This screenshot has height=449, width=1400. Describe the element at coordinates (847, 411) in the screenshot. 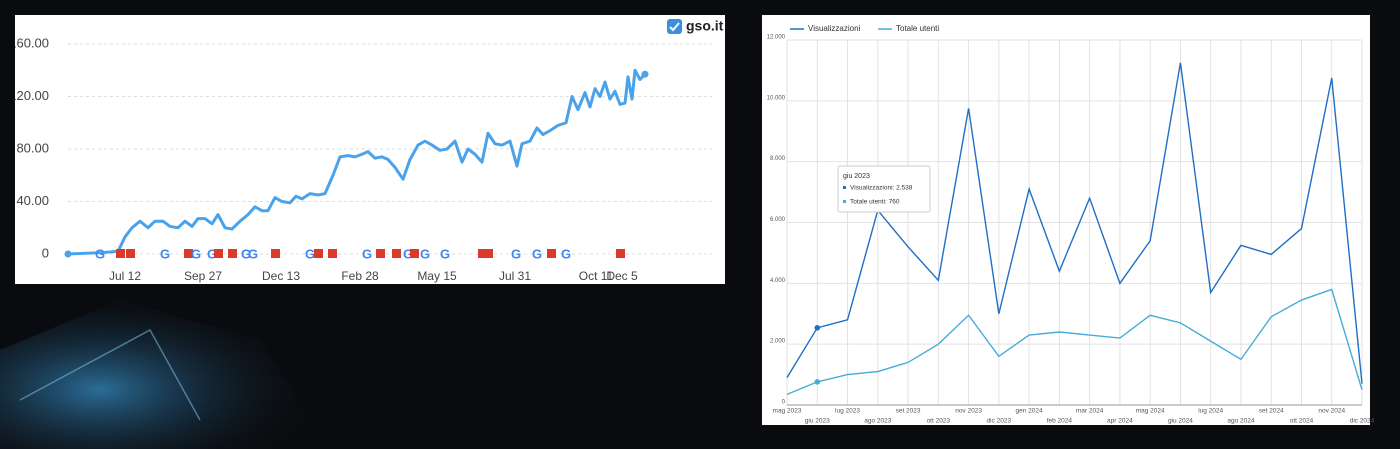

I see `x-tick-label: lug 2023` at that location.